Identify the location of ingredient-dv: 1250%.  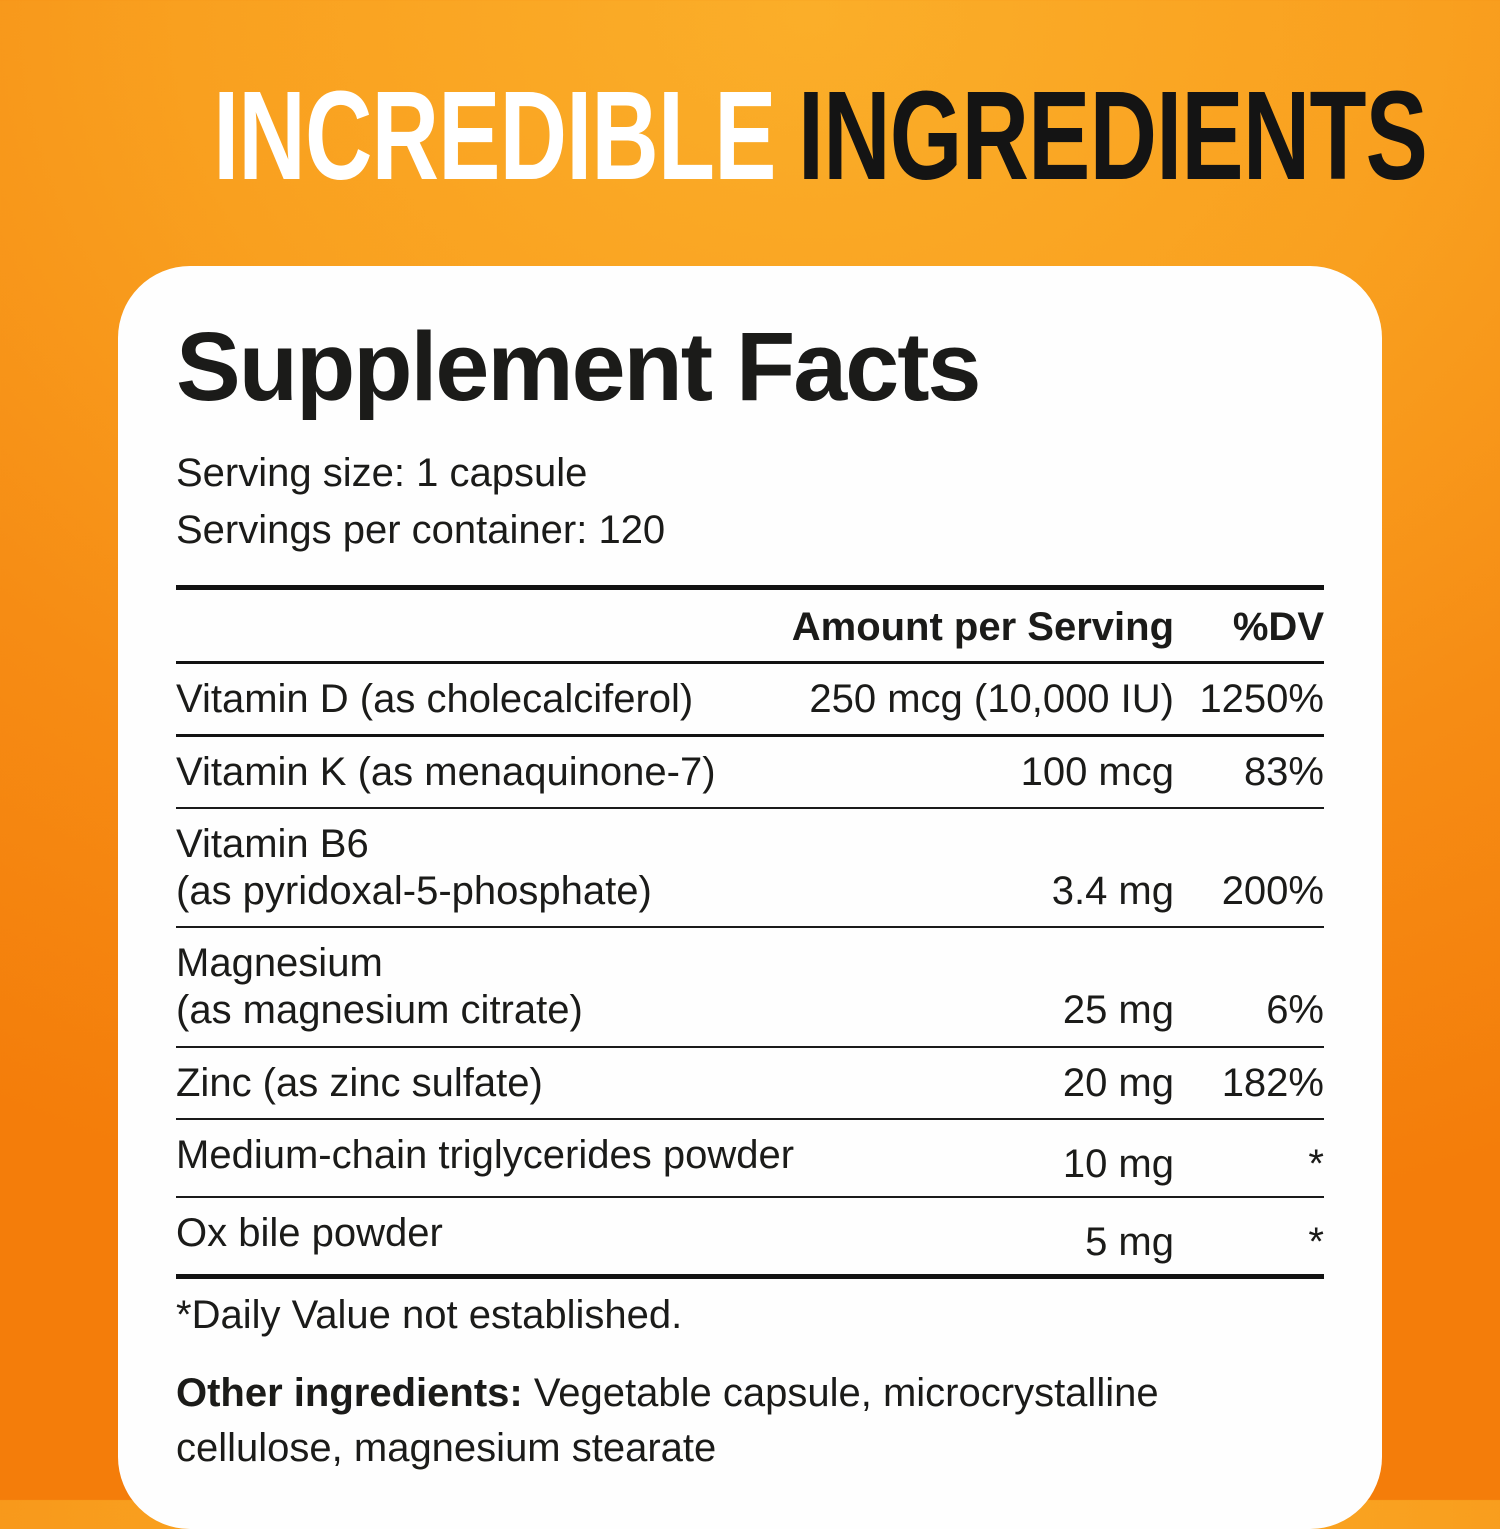
(1261, 698).